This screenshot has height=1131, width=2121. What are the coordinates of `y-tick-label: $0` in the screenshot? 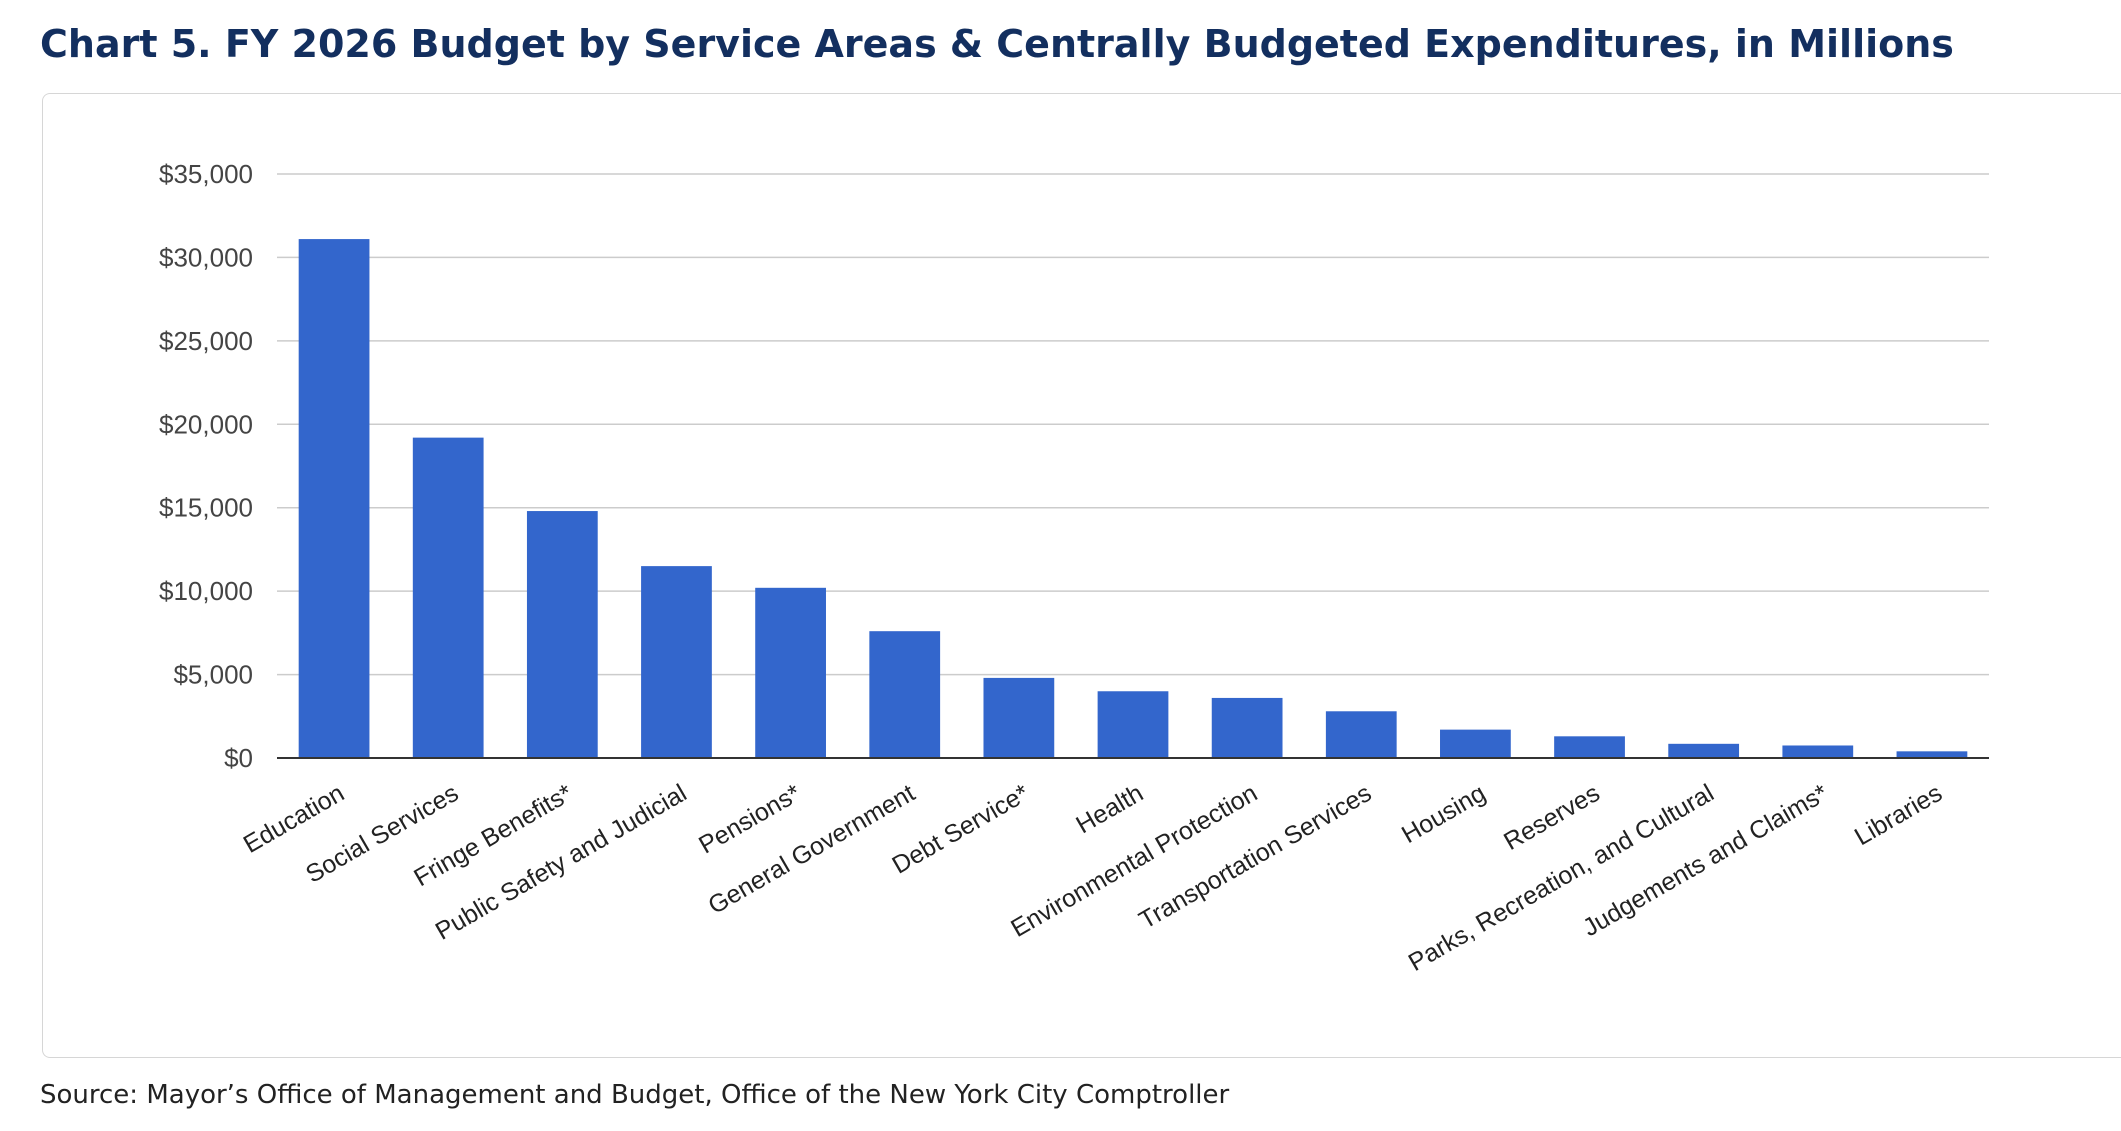 It's located at (238, 758).